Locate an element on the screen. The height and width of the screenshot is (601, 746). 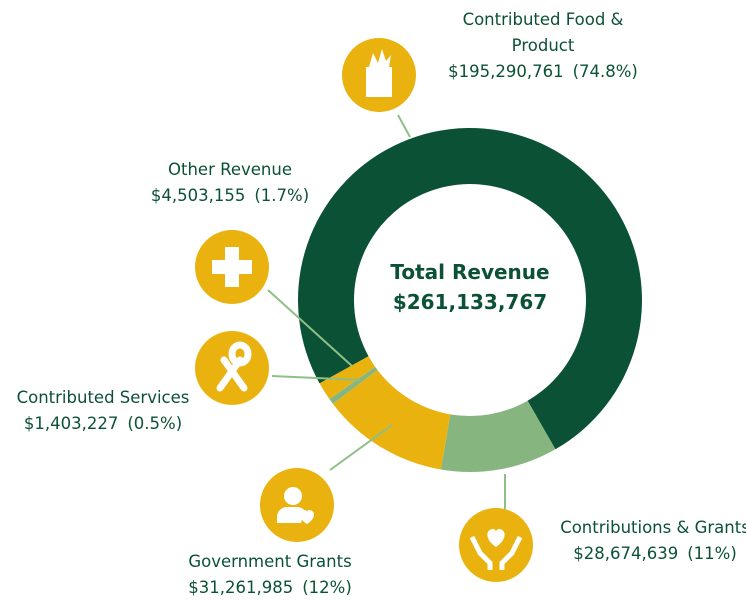
value-line: $4,503,155 (1.7%) is located at coordinates (230, 196).